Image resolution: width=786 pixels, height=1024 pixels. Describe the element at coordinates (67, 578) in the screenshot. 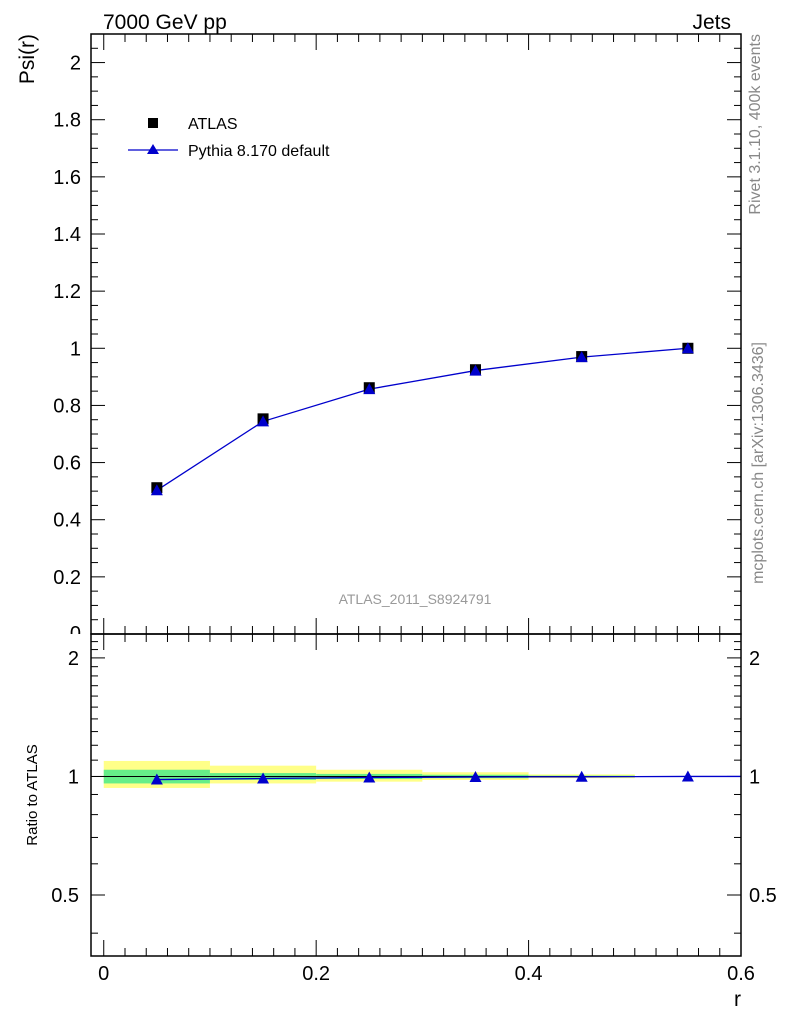

I see `main-y-tick-label: 0.2` at that location.